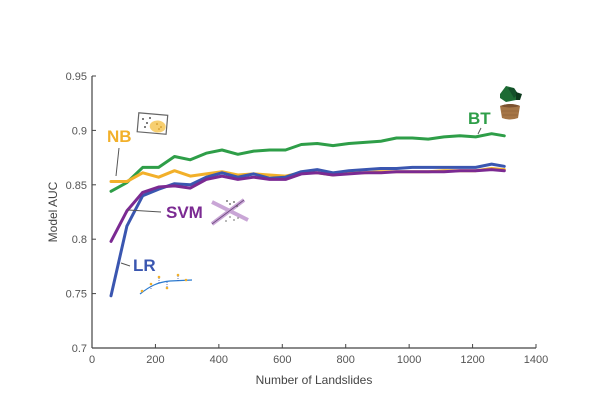 Image resolution: width=600 pixels, height=402 pixels. Describe the element at coordinates (117, 162) in the screenshot. I see `leader-nb` at that location.